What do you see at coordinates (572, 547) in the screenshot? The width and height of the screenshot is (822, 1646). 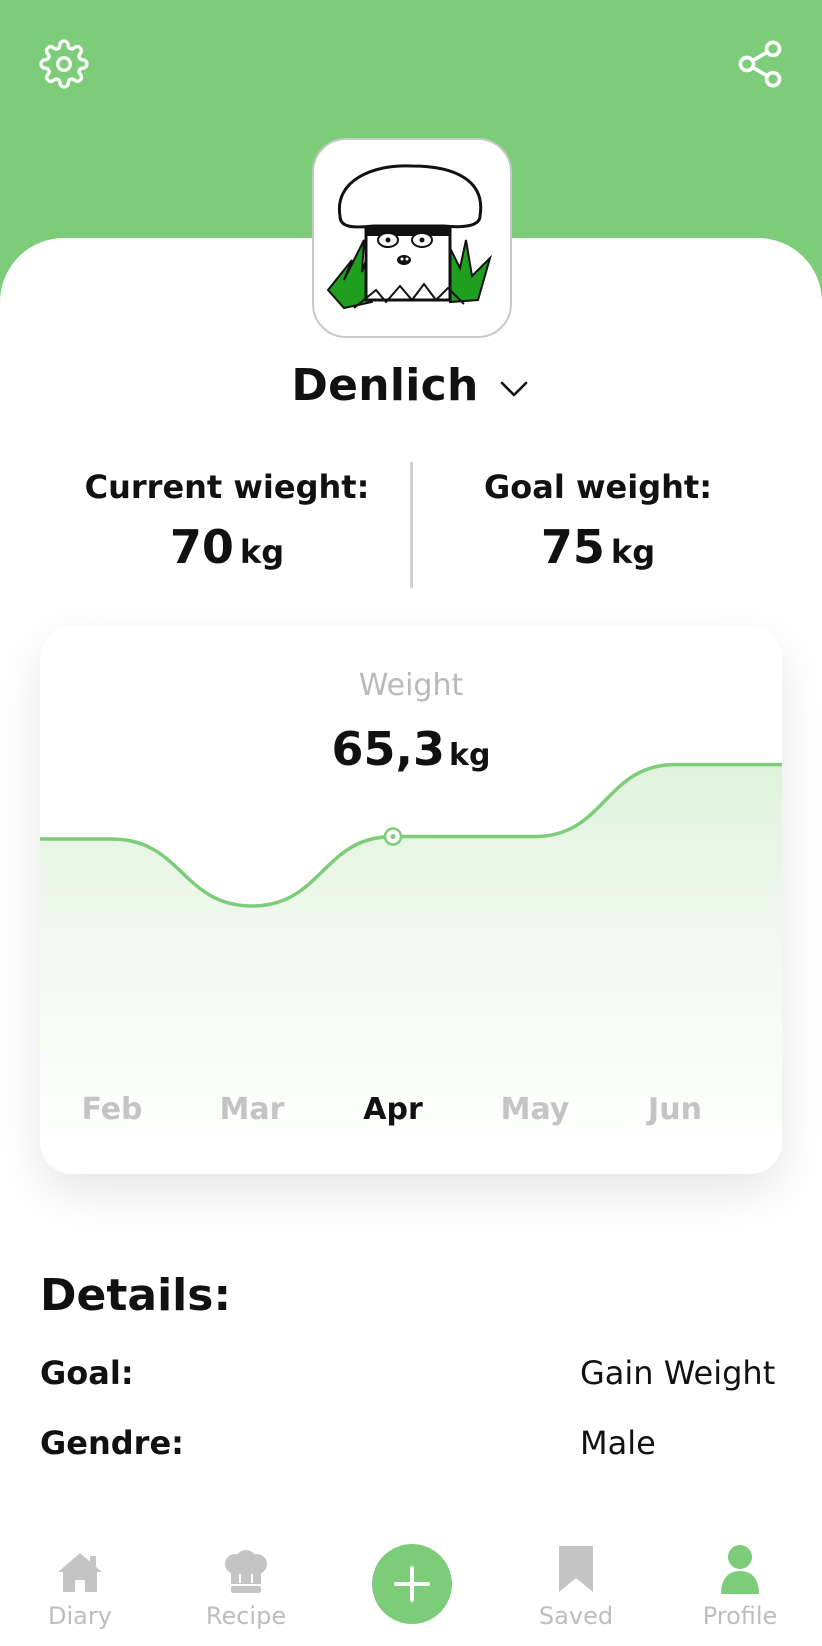 I see `goal-weight-value: 75` at bounding box center [572, 547].